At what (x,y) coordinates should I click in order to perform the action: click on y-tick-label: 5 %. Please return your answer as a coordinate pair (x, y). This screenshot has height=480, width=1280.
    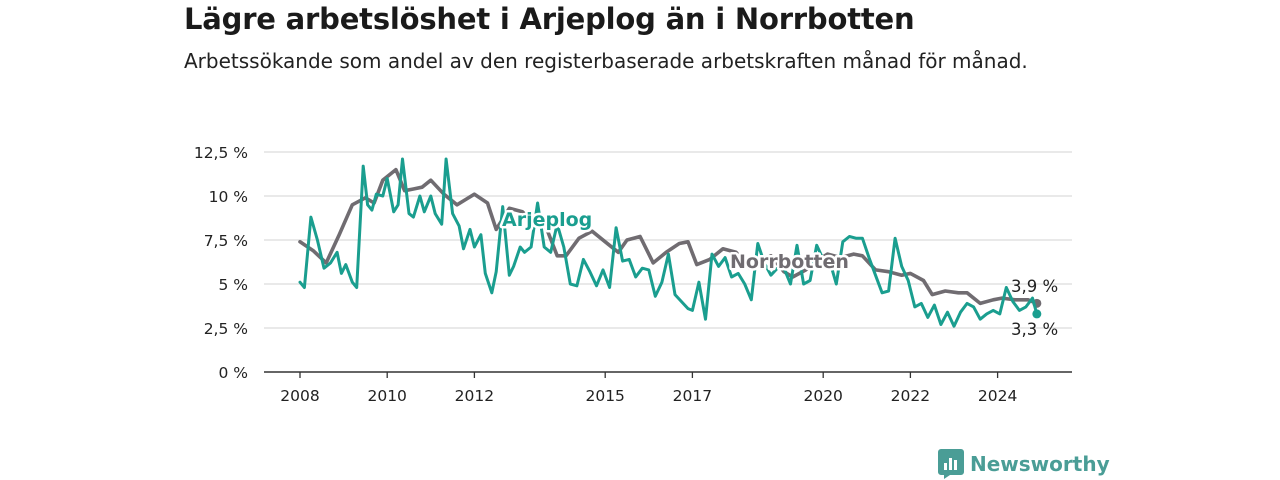
    Looking at the image, I should click on (233, 285).